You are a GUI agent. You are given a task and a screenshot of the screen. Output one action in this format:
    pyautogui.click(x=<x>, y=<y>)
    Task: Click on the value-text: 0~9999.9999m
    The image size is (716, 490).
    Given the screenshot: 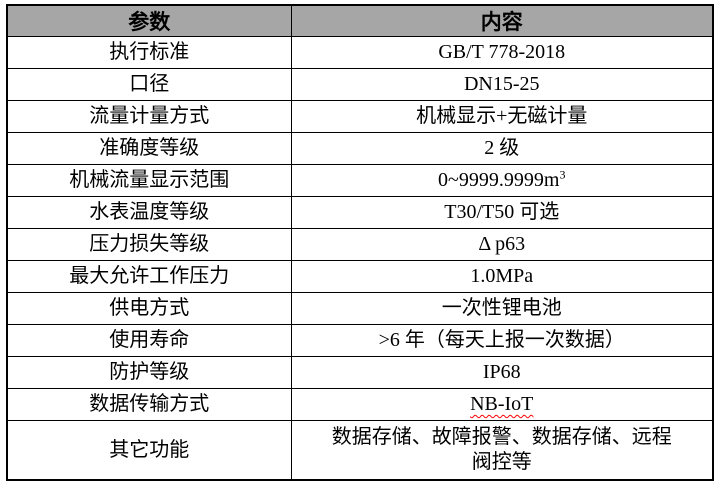 What is the action you would take?
    pyautogui.click(x=499, y=180)
    